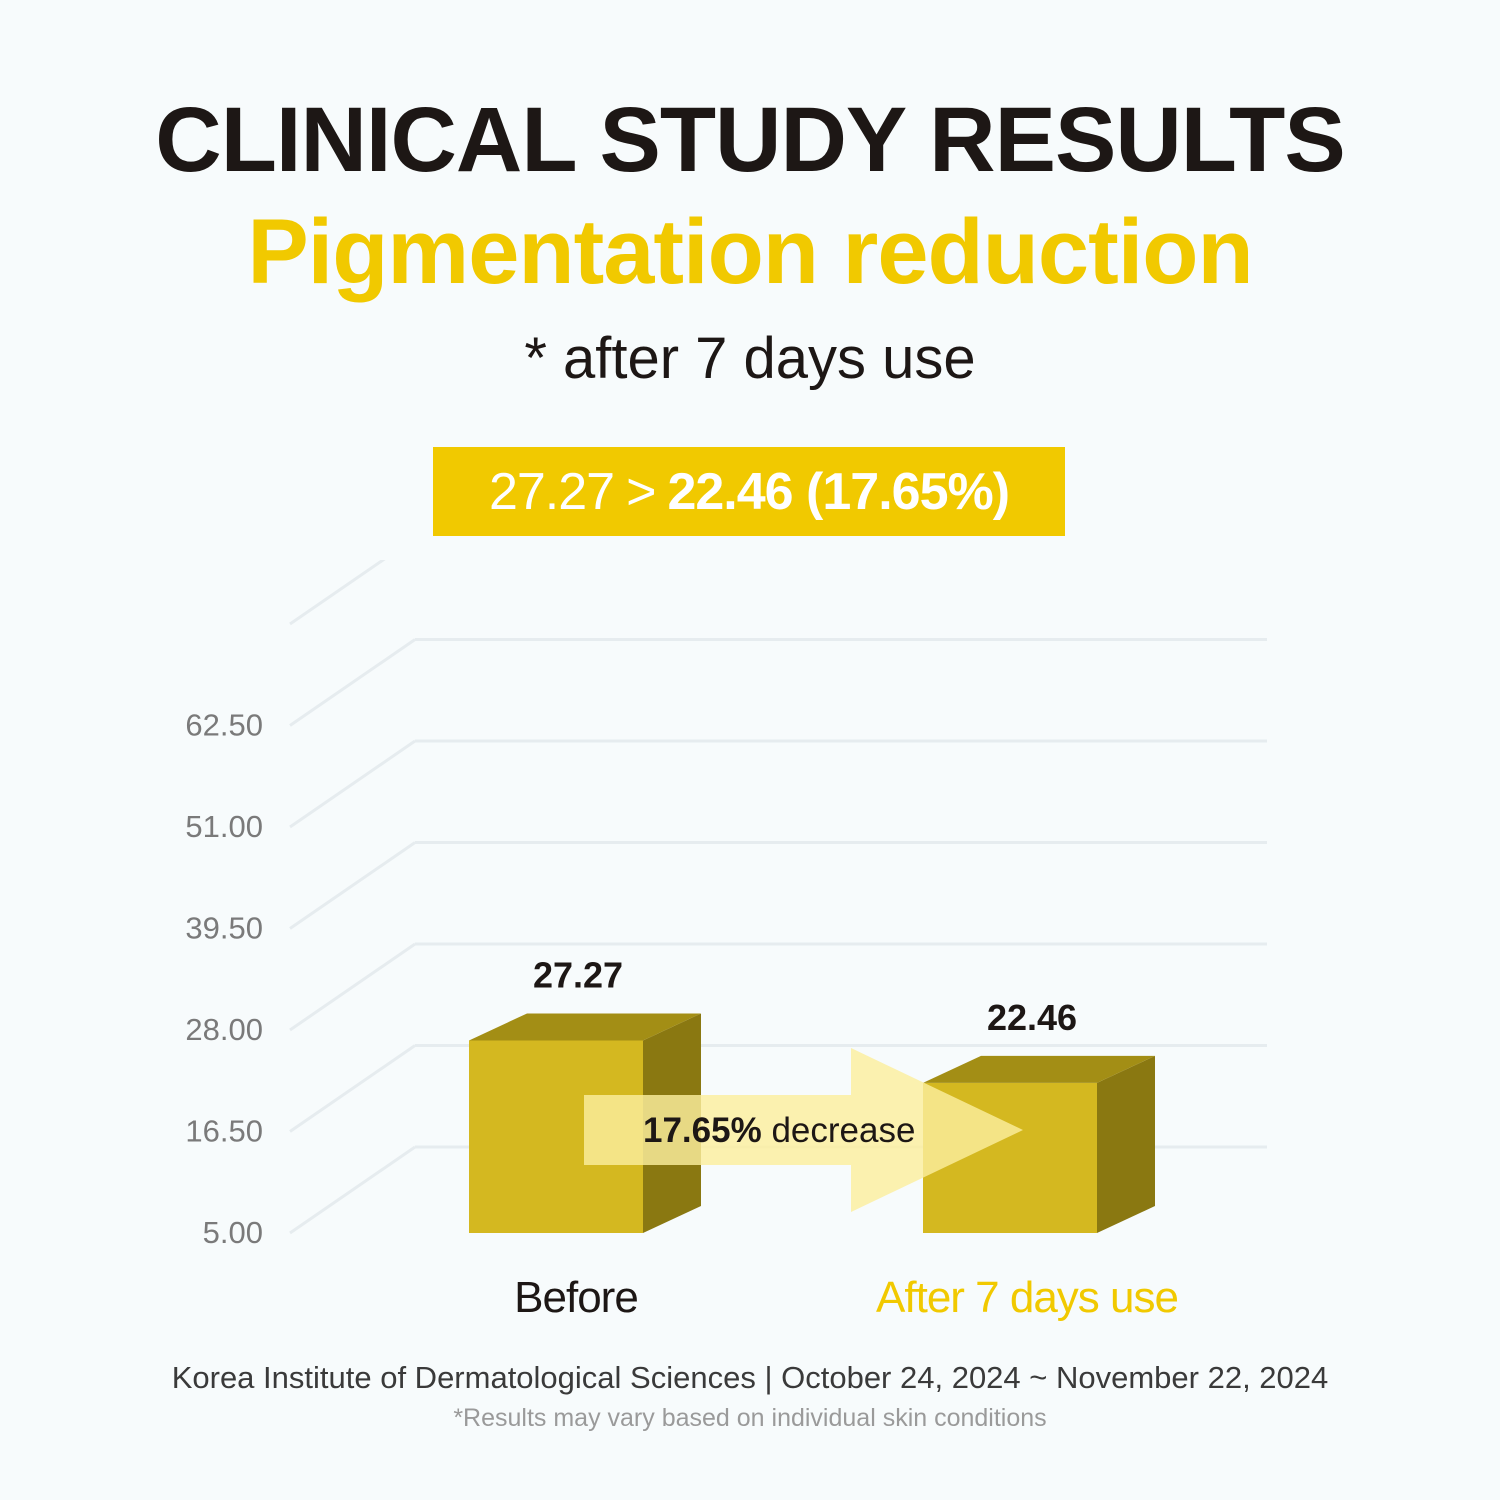  What do you see at coordinates (750, 140) in the screenshot?
I see `page-title: CLINICAL STUDY RESULTS` at bounding box center [750, 140].